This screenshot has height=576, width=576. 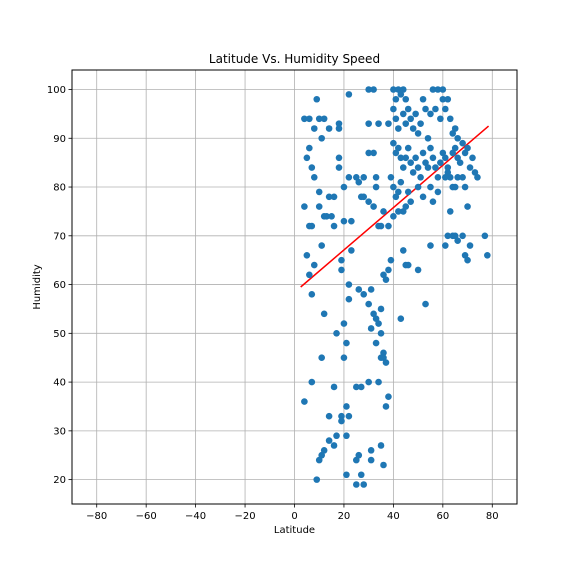 What do you see at coordinates (59, 188) in the screenshot?
I see `y-tick-label: 80` at bounding box center [59, 188].